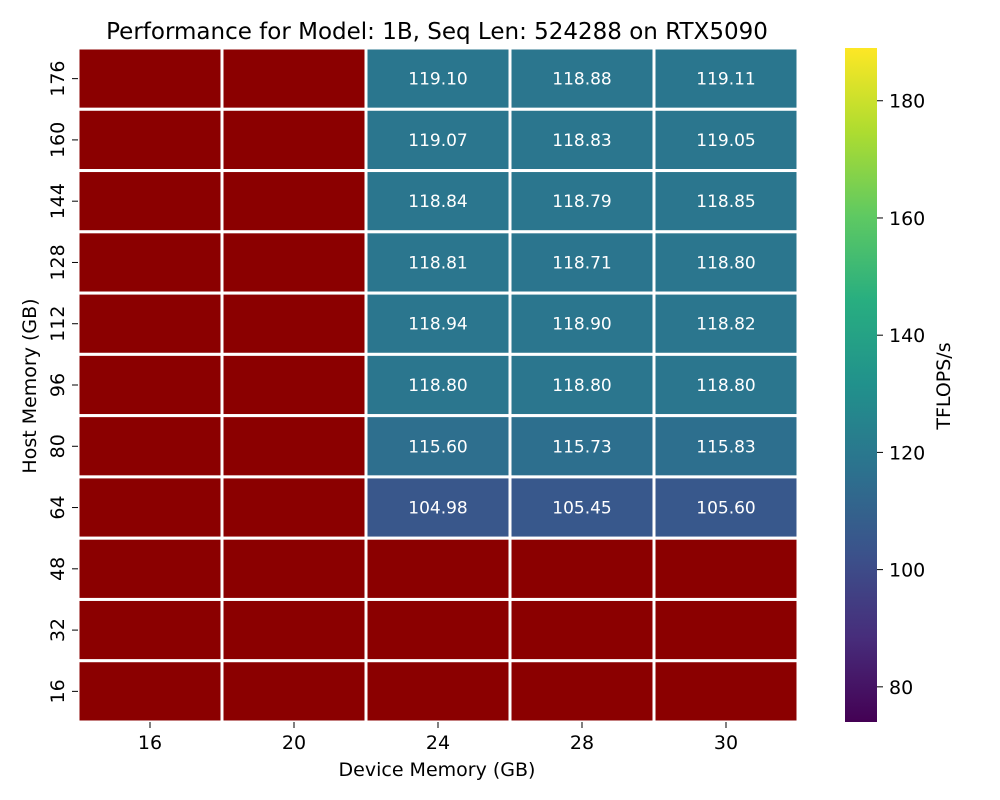  What do you see at coordinates (581, 80) in the screenshot?
I see `cell-value-label: 118.88` at bounding box center [581, 80].